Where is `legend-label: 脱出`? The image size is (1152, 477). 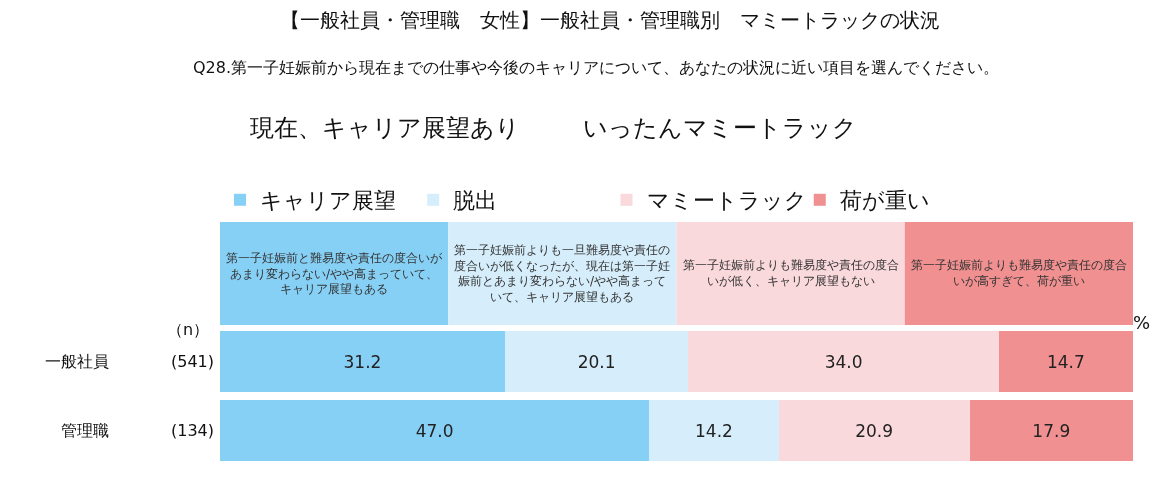 legend-label: 脱出 is located at coordinates (475, 201).